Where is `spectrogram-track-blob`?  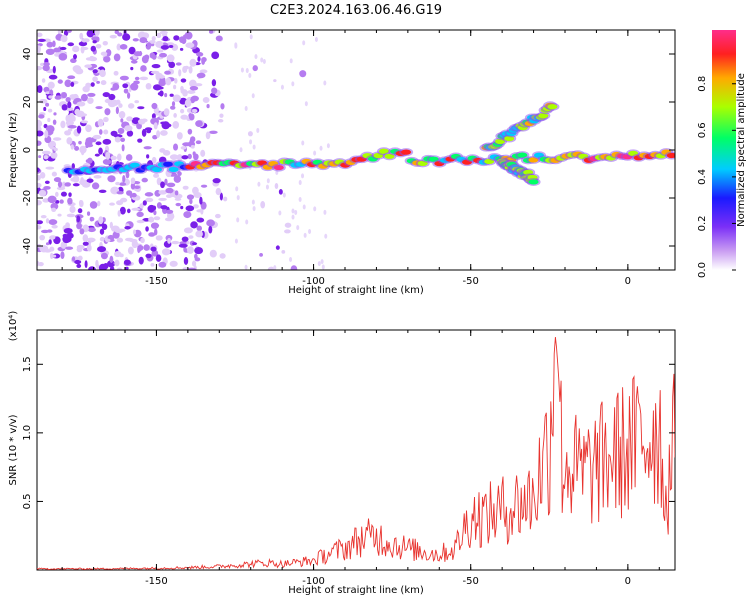 spectrogram-track-blob is located at coordinates (406, 152).